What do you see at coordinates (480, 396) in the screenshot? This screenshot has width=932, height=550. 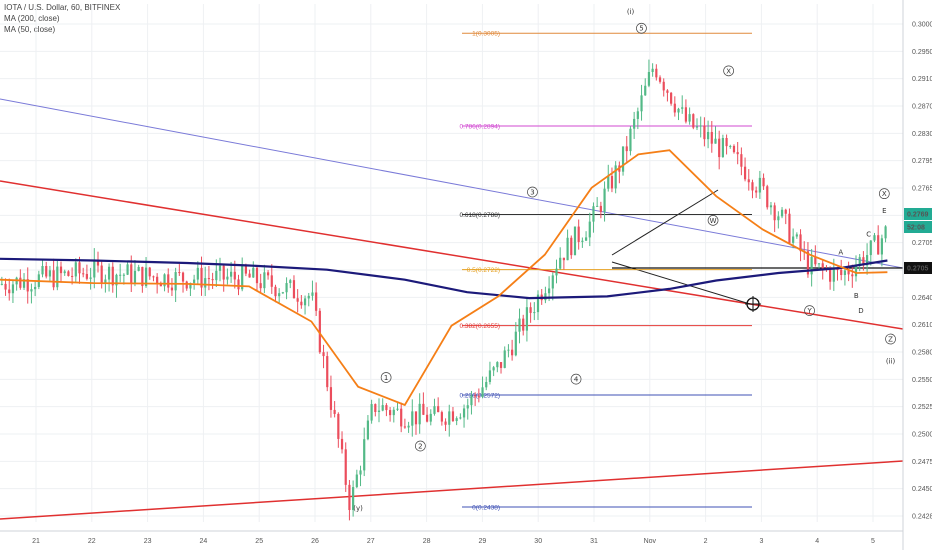 I see `fib-label: 0.236(0.2572)` at bounding box center [480, 396].